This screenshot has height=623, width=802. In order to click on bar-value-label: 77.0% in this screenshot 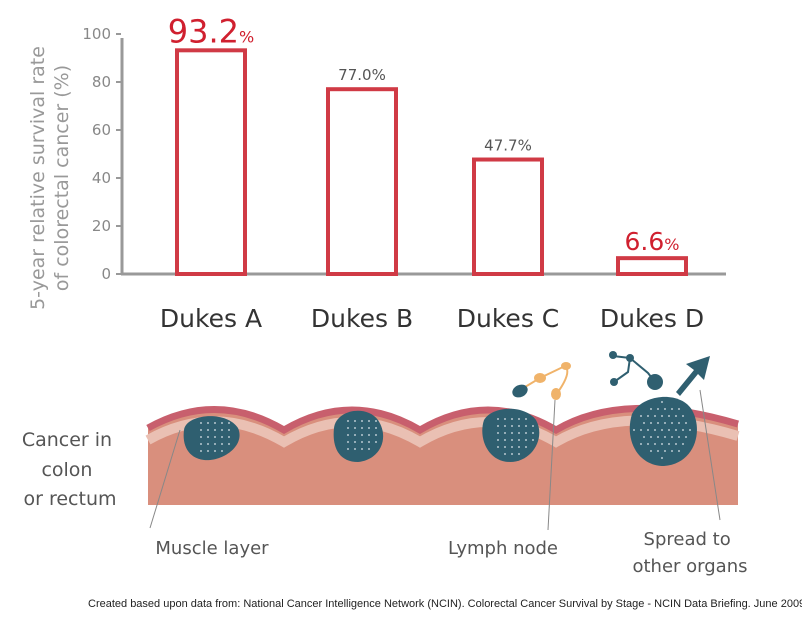, I will do `click(362, 75)`.